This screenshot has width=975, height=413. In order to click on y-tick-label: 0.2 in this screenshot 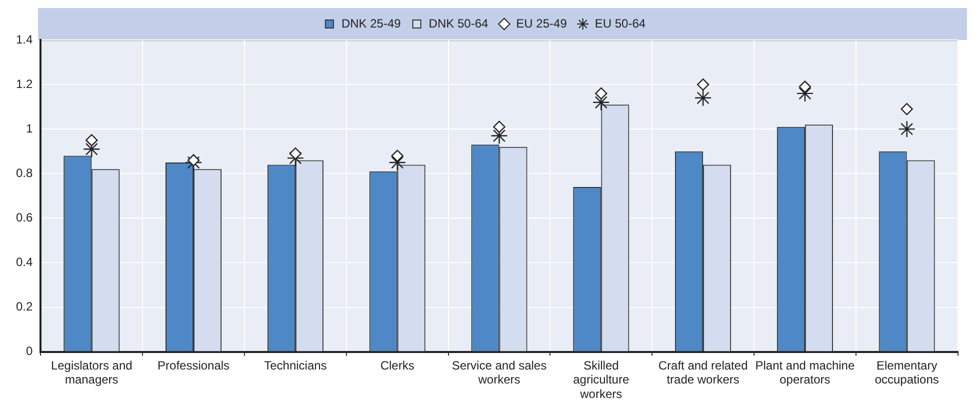, I will do `click(24, 307)`.